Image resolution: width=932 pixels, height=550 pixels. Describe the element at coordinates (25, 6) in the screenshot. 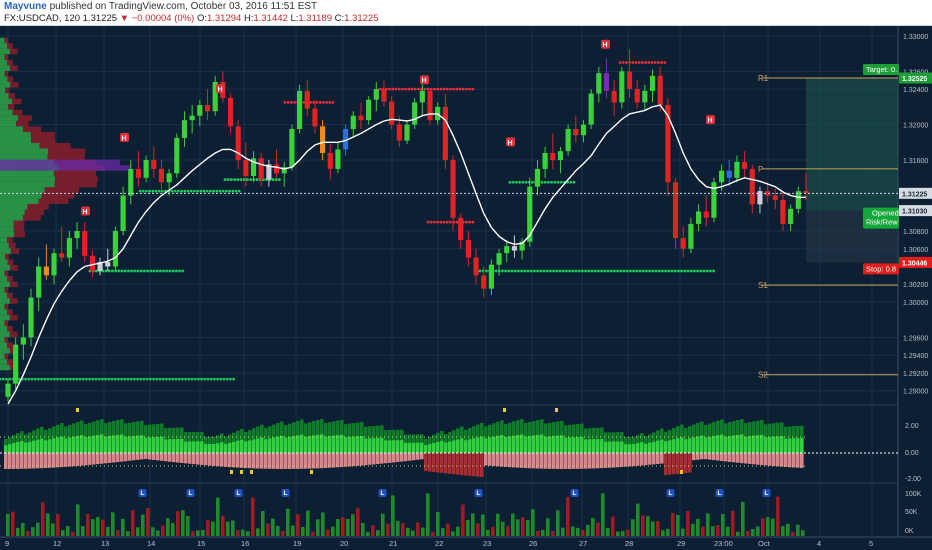

I see `author-name: Mayvune` at that location.